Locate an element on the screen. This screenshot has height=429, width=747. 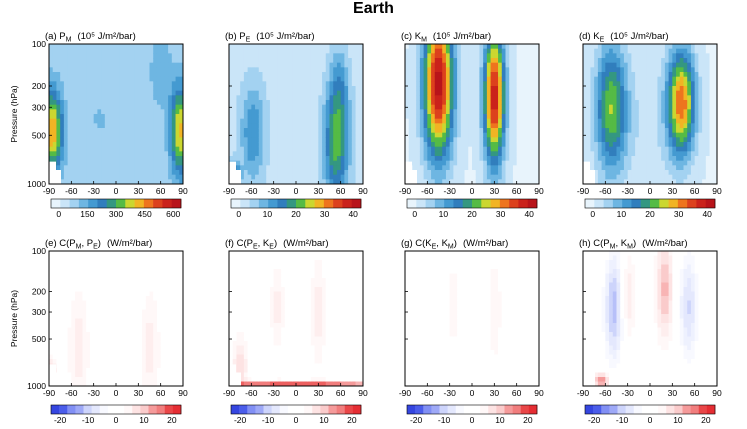
colorbar-swatch is located at coordinates (532, 203).